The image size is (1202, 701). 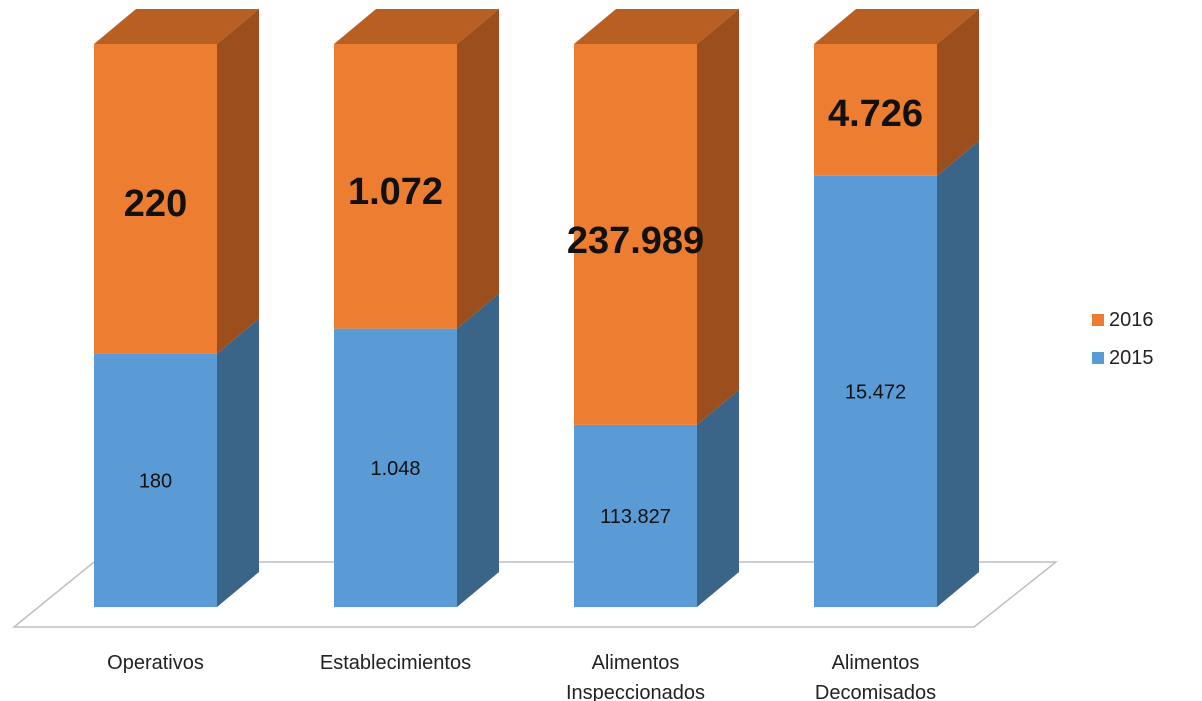 I want to click on data-label-2015: 1.048, so click(x=395, y=469).